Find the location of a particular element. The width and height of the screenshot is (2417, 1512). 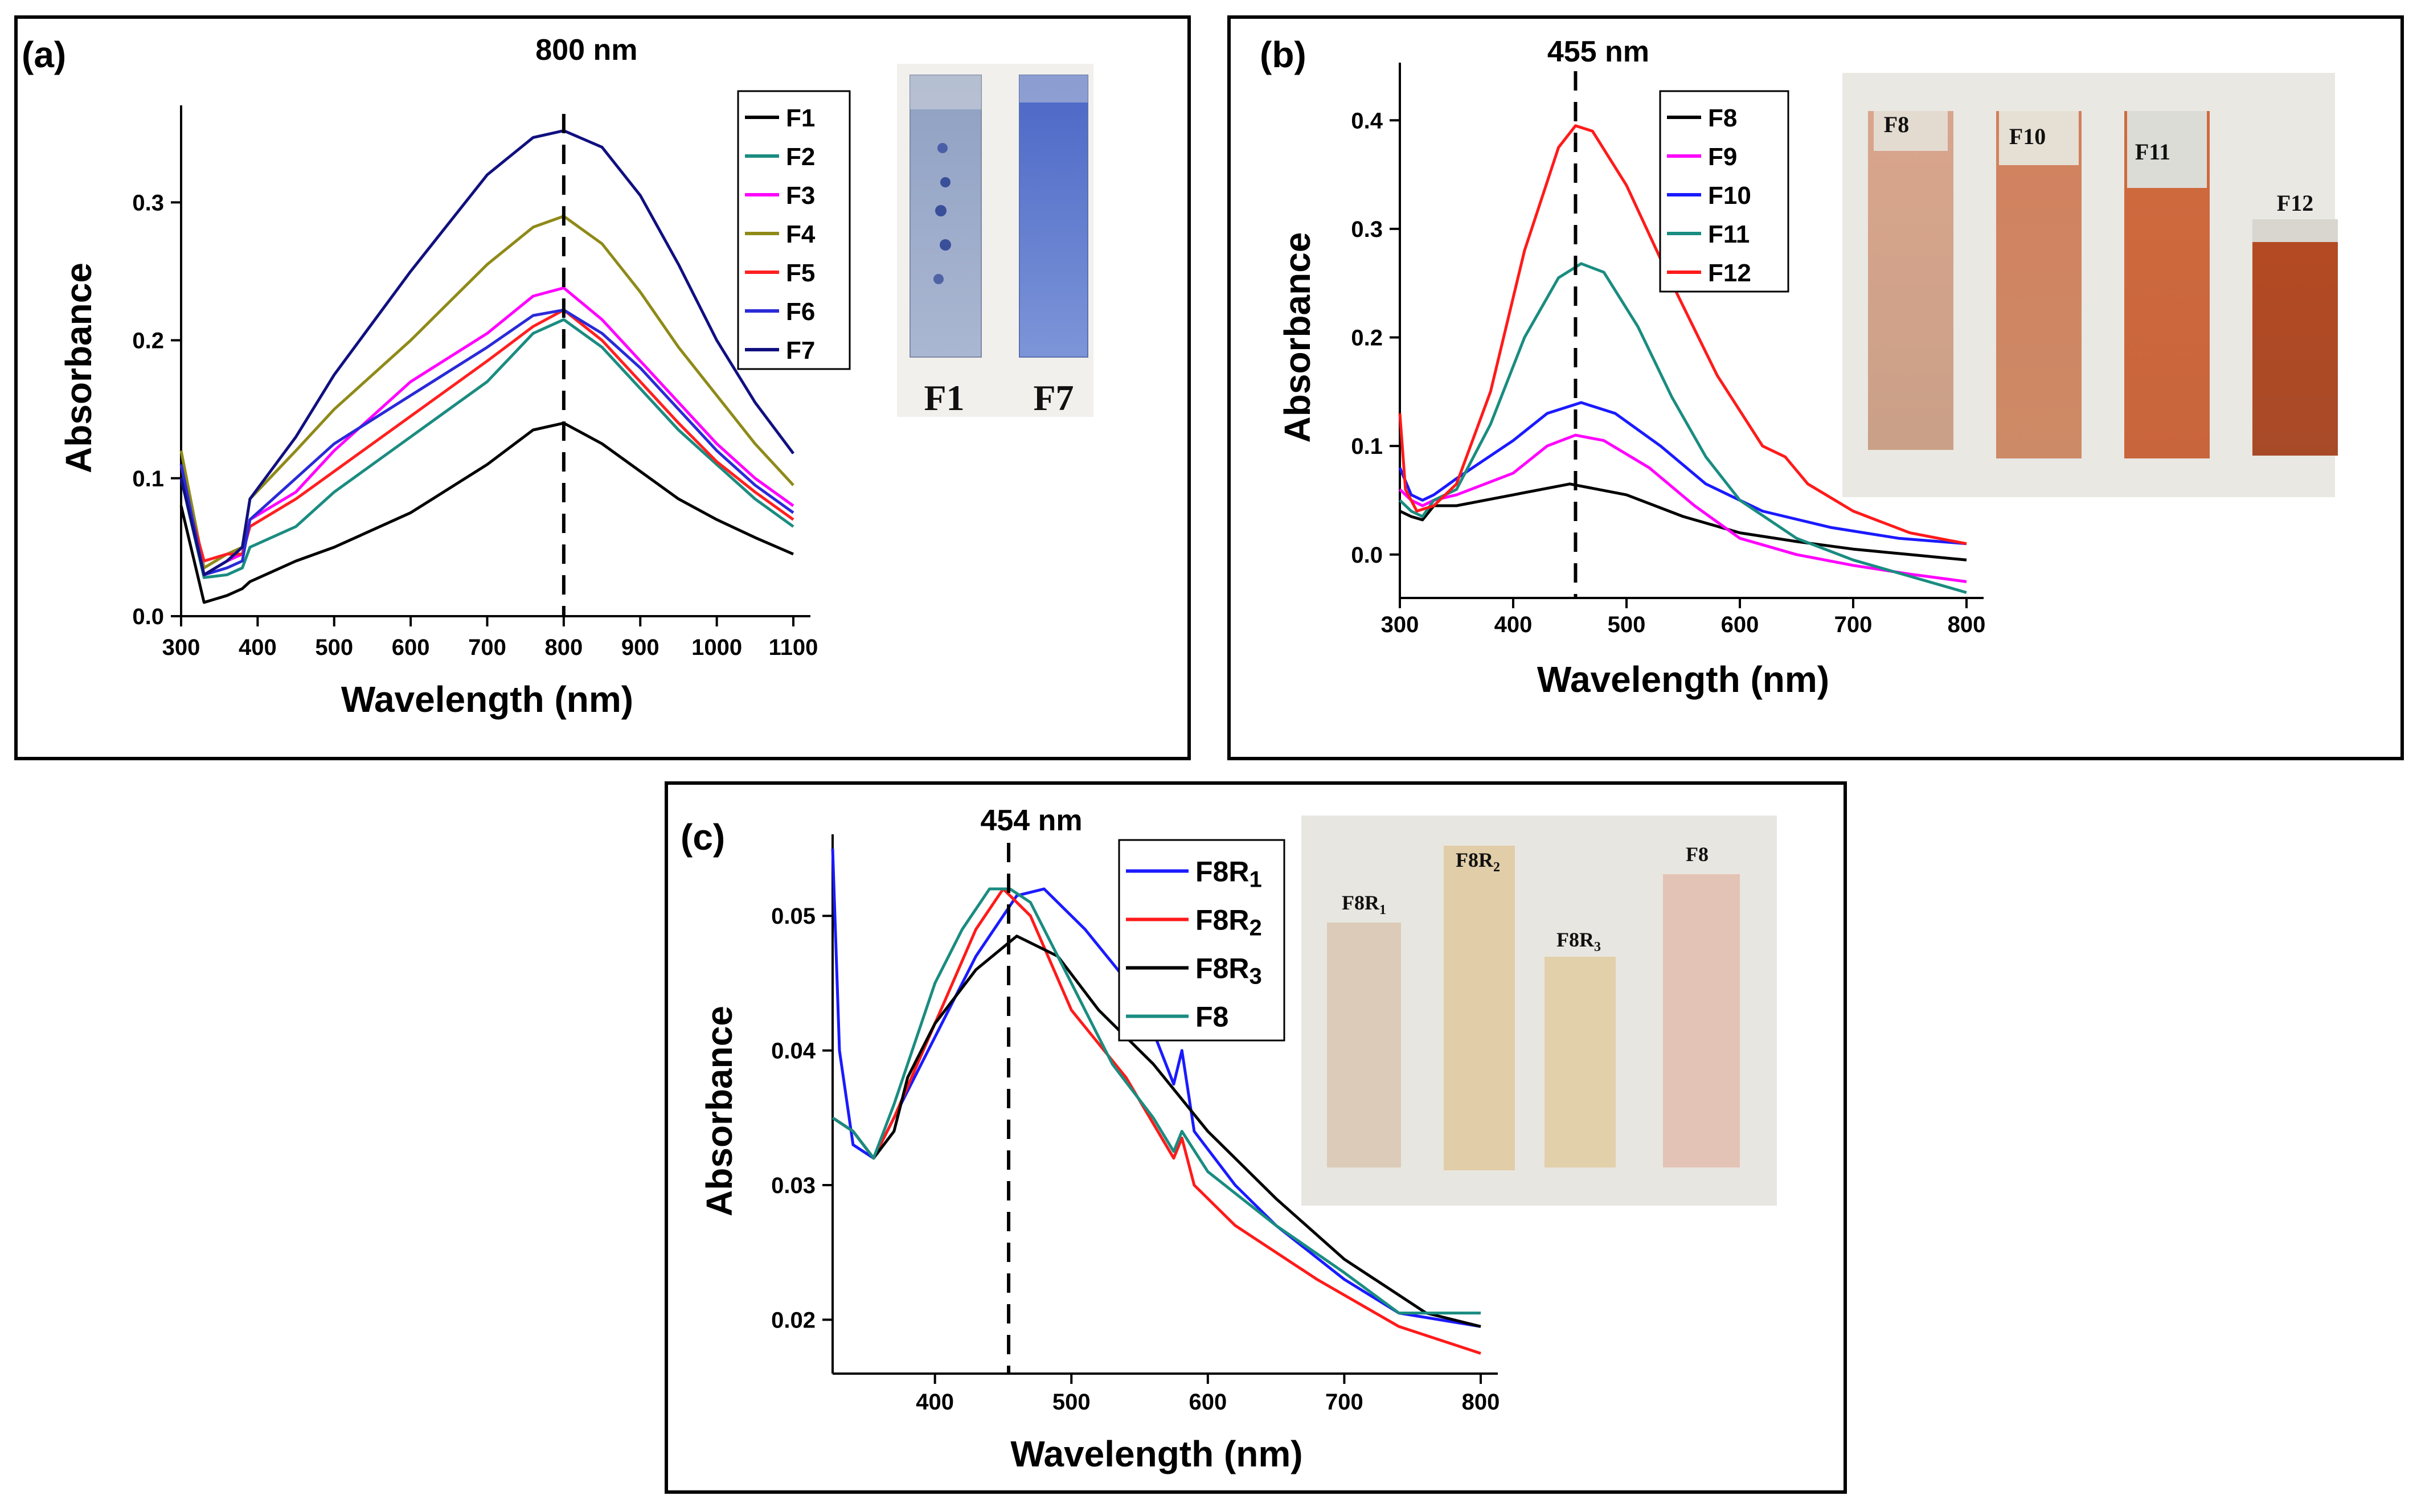

legend-label: F7 is located at coordinates (800, 350).